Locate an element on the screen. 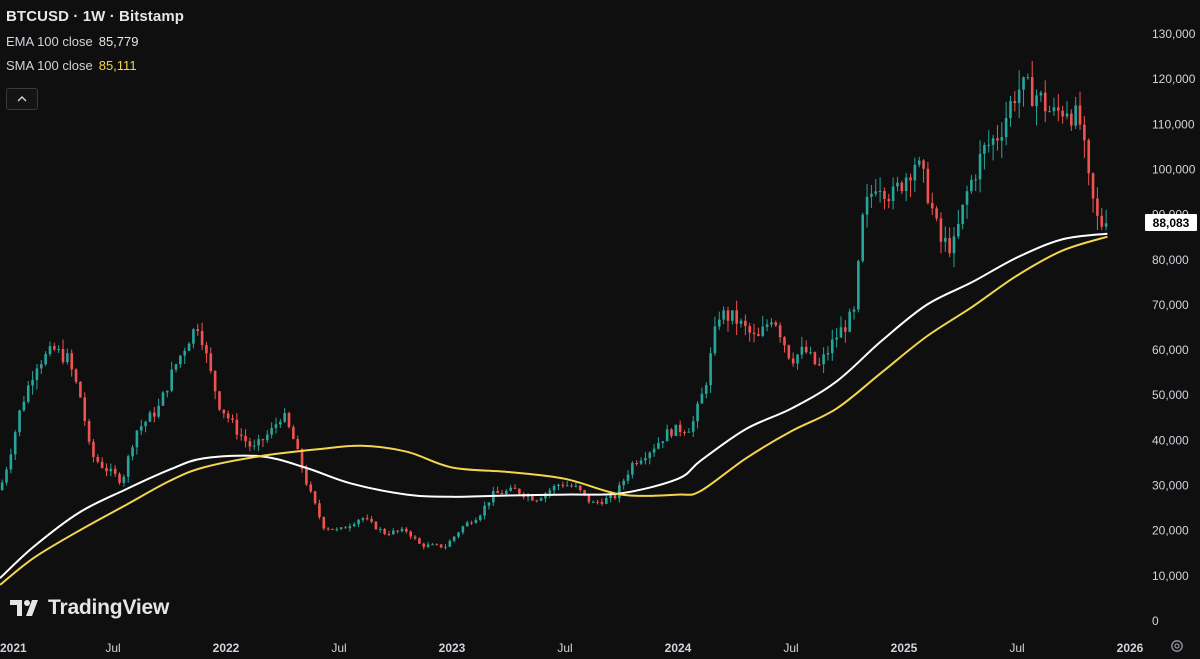 The width and height of the screenshot is (1200, 659). y-tick-label: 50,000 is located at coordinates (1170, 395).